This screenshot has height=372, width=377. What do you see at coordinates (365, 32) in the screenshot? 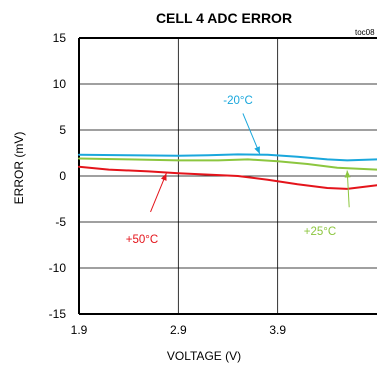
I see `figure-id: toc08` at bounding box center [365, 32].